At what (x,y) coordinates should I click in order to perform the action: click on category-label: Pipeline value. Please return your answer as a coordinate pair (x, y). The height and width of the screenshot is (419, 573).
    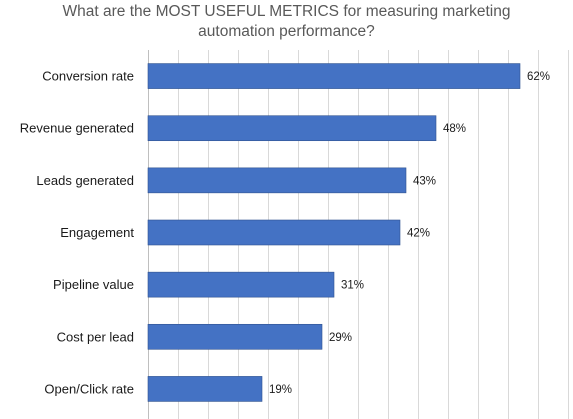
    Looking at the image, I should click on (93, 284).